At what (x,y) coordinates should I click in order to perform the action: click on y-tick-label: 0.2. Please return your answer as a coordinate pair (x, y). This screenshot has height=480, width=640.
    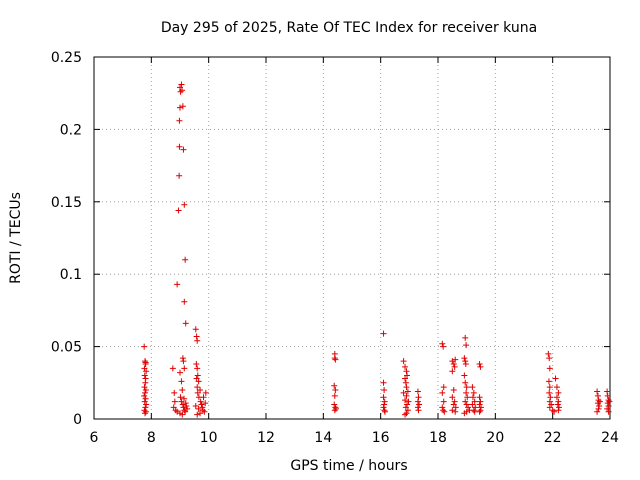
    Looking at the image, I should click on (71, 130).